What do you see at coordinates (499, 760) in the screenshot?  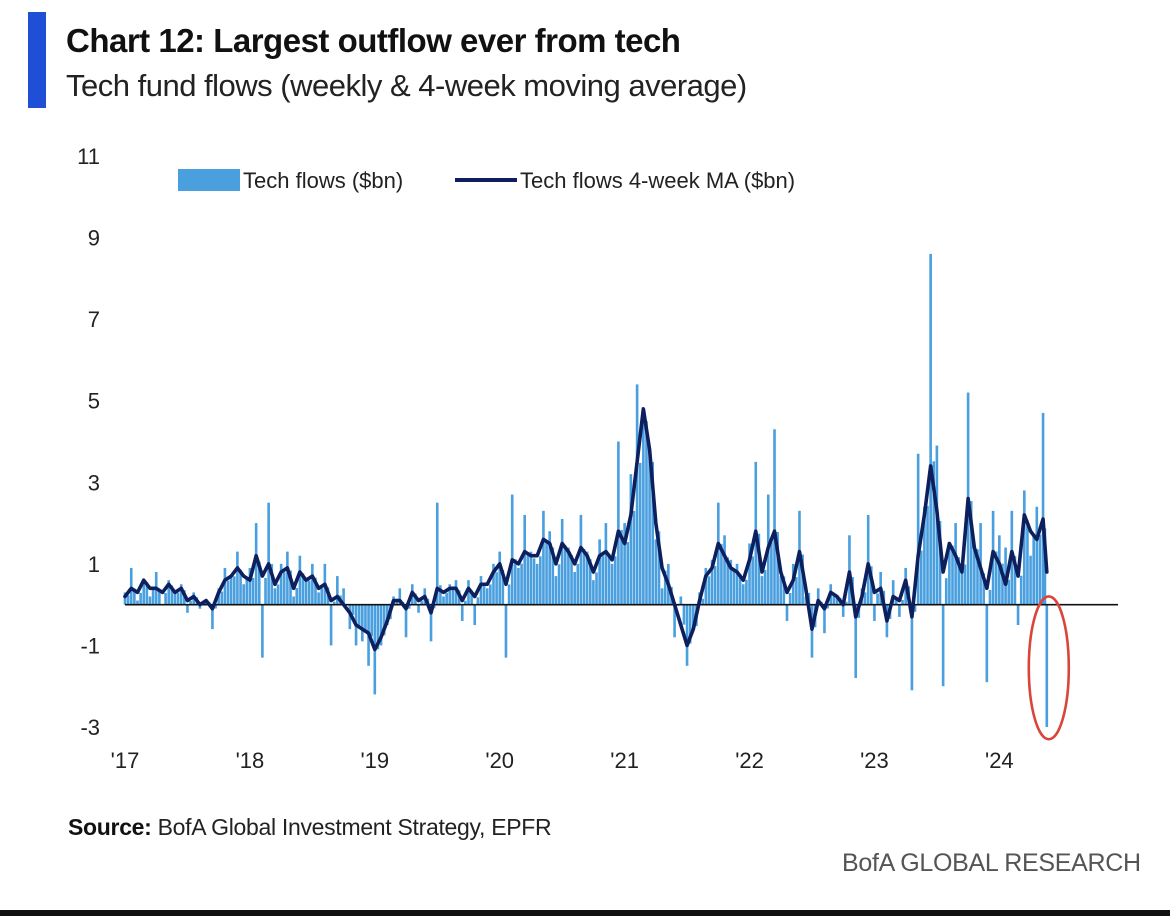 I see `x-tick-label: '20` at bounding box center [499, 760].